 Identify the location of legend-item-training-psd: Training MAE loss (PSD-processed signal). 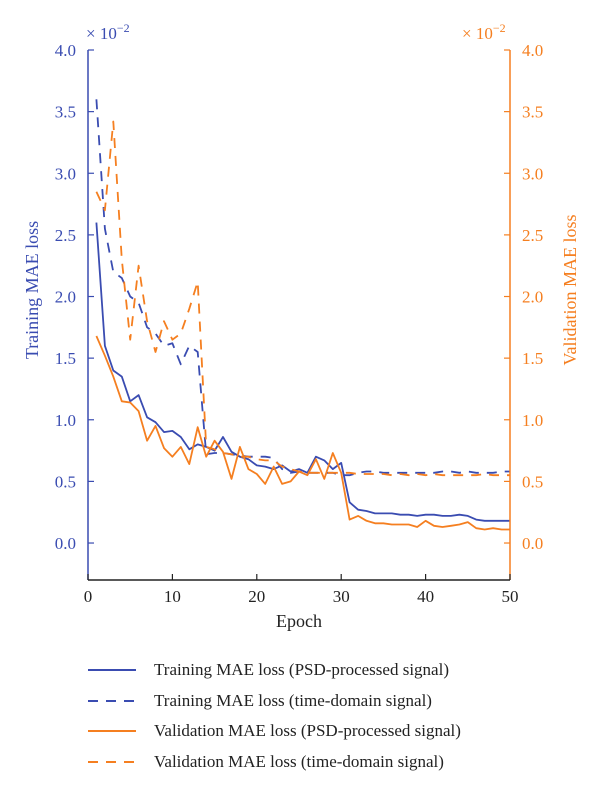
(338, 670).